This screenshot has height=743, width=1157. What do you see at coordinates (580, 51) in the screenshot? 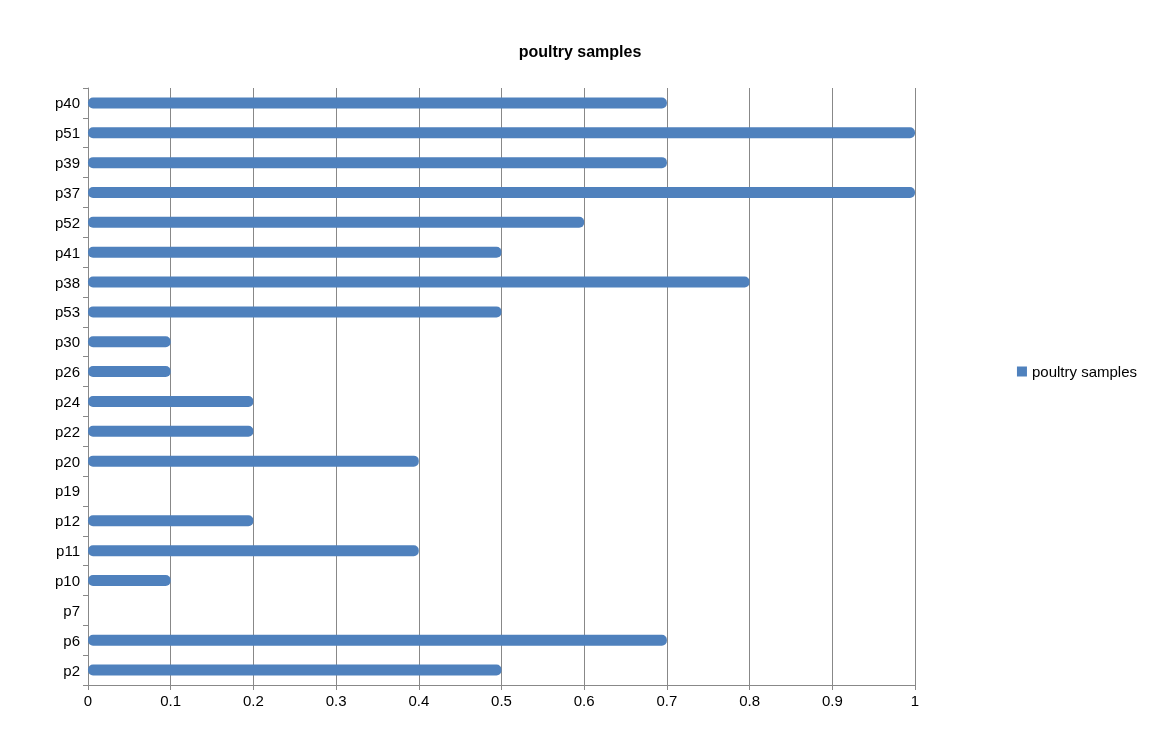
I see `chart-title: poultry samples` at bounding box center [580, 51].